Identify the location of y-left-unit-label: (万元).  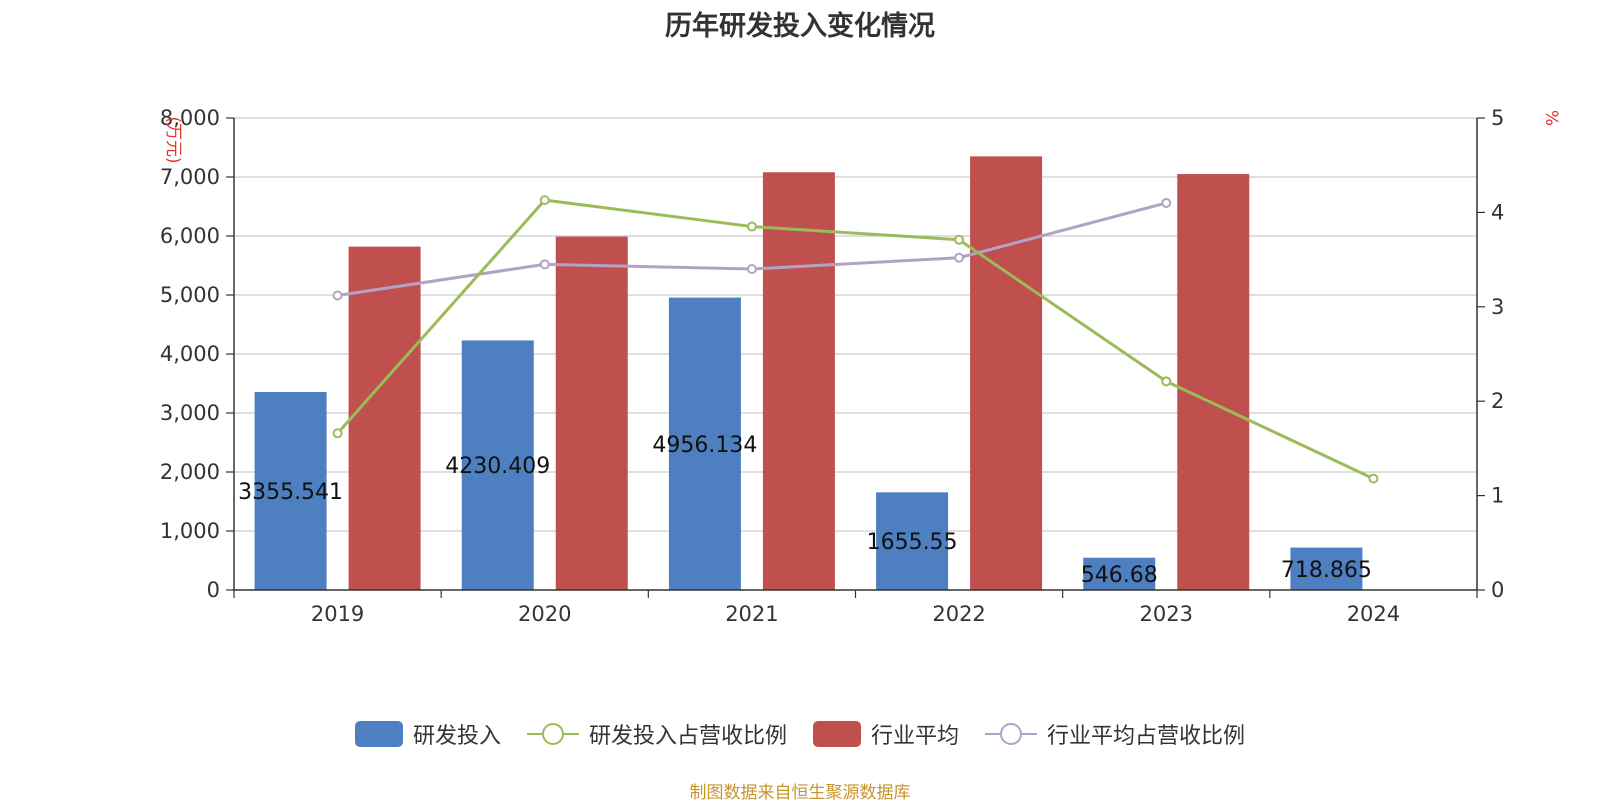
(173, 139).